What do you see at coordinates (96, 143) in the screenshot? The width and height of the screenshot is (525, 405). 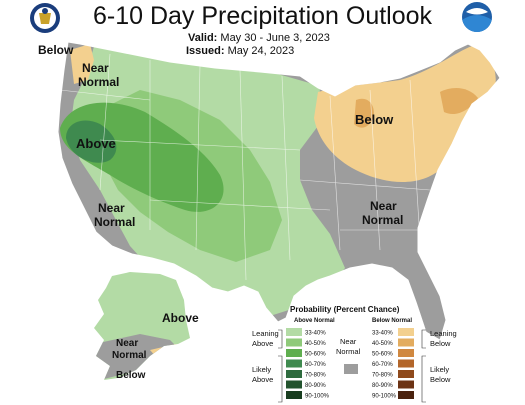 I see `label-above-west: Above` at bounding box center [96, 143].